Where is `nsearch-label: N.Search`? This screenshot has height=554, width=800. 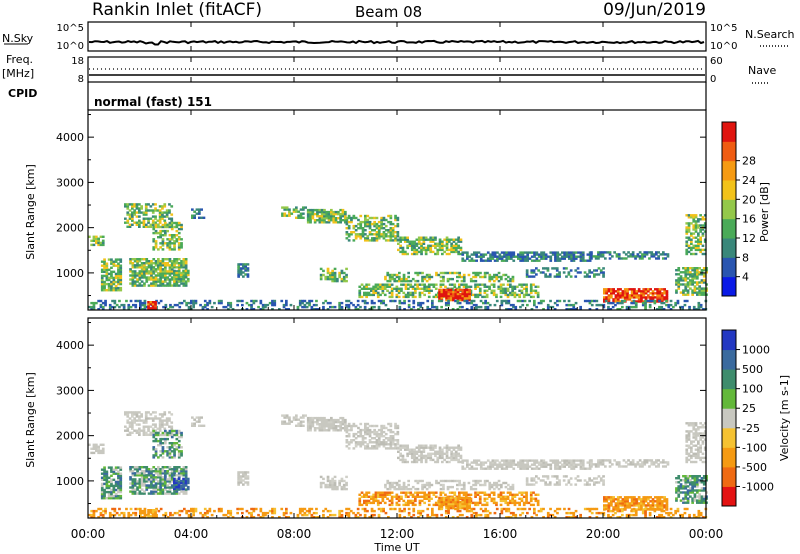
nsearch-label: N.Search is located at coordinates (770, 34).